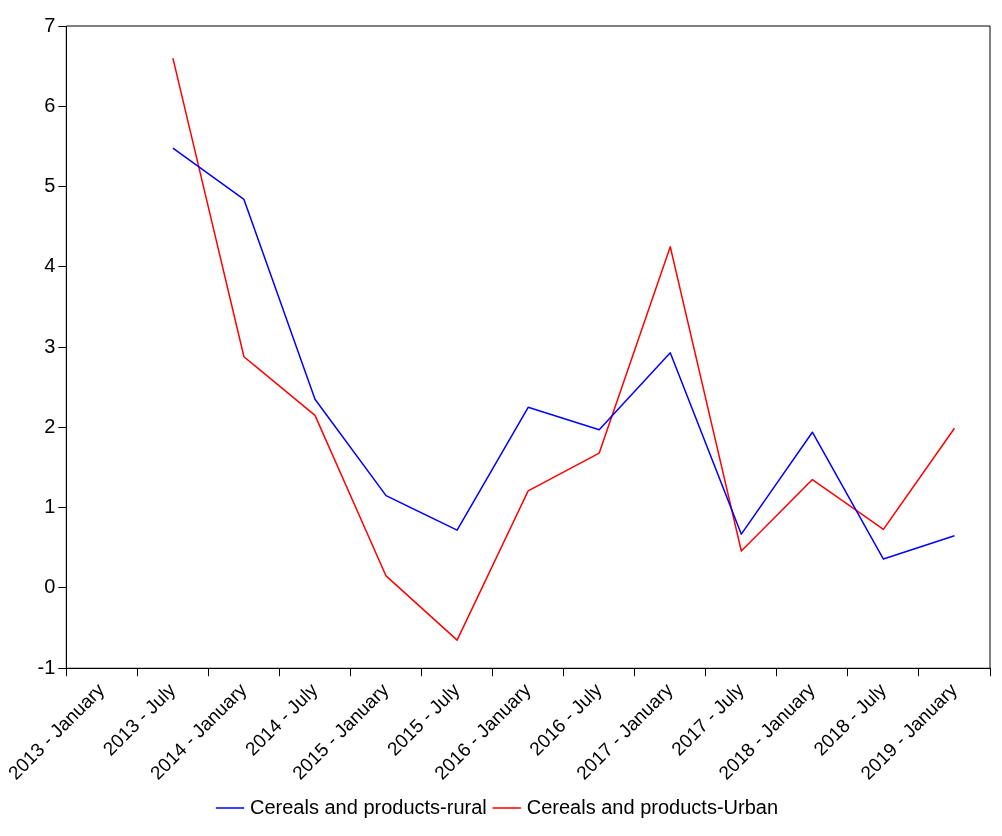  Describe the element at coordinates (50, 185) in the screenshot. I see `y-tick-label: 5` at that location.